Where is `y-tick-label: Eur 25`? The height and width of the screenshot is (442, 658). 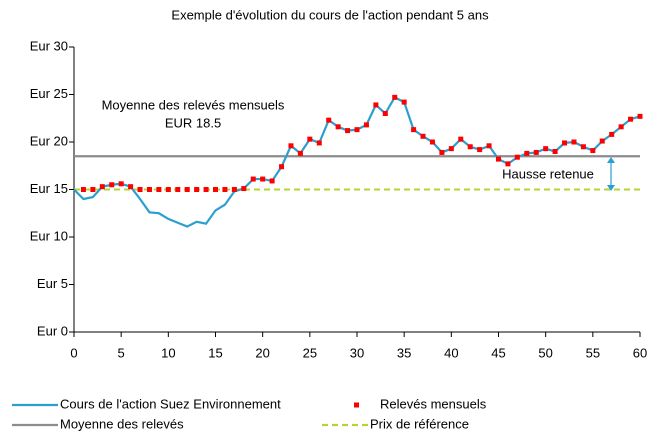 y-tick-label: Eur 25 is located at coordinates (49, 93).